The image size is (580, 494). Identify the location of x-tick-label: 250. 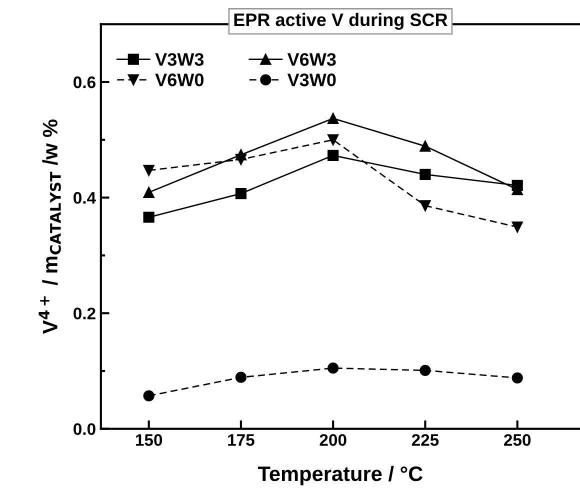
(517, 440).